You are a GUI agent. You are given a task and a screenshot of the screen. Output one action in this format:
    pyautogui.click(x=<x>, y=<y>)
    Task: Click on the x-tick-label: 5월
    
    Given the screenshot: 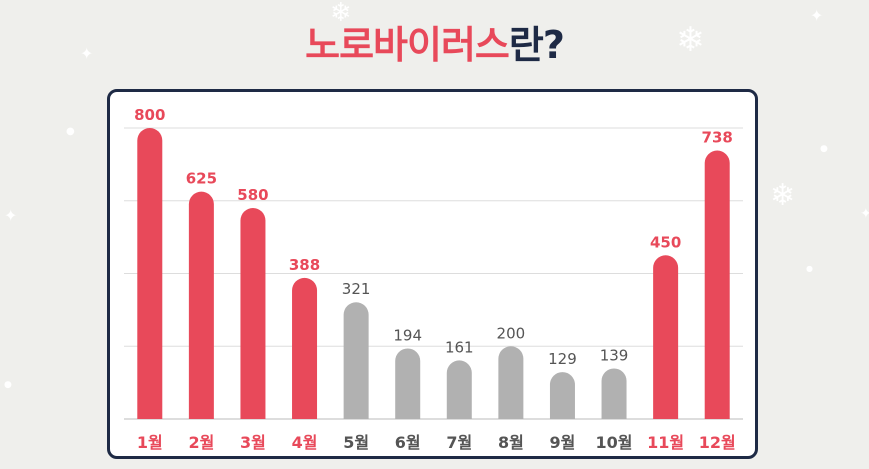 What is the action you would take?
    pyautogui.click(x=356, y=442)
    